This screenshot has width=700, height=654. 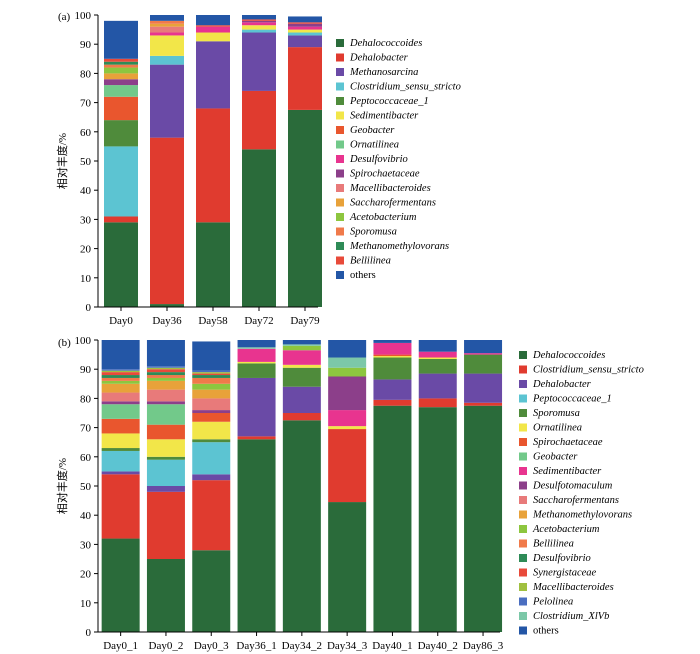 What do you see at coordinates (120, 403) in the screenshot?
I see `bar-segment-day0_1-desulfotomaculum` at bounding box center [120, 403].